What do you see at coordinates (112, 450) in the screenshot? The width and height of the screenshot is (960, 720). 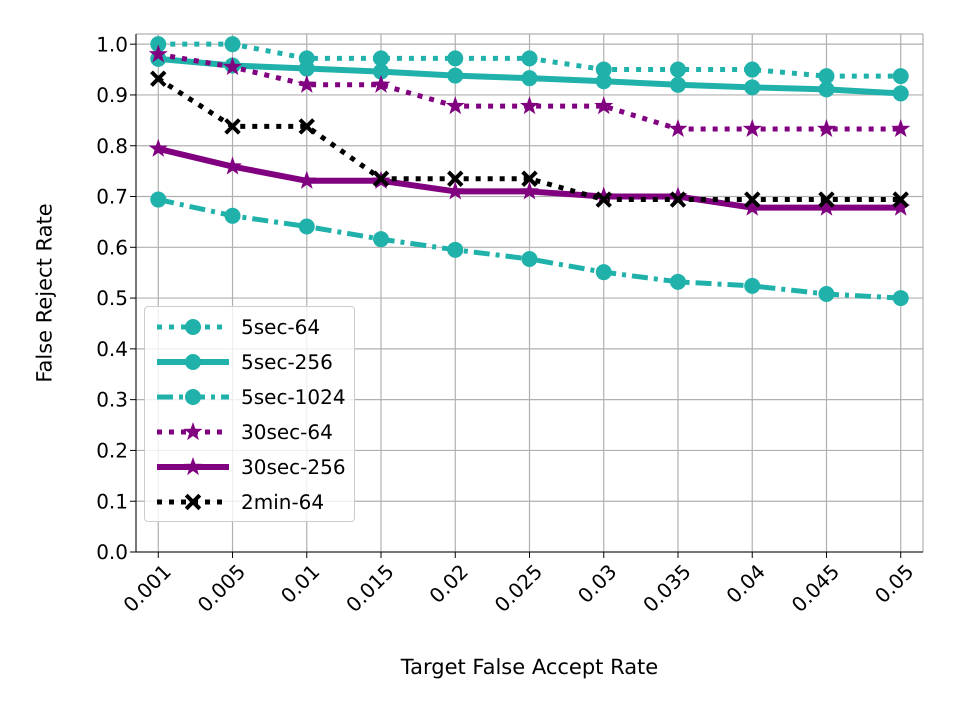 I see `y-tick-label: 0.2` at bounding box center [112, 450].